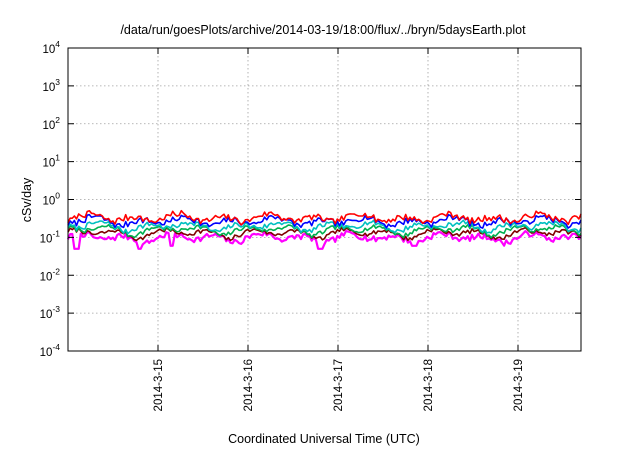 This screenshot has width=640, height=453. I want to click on x-tick-label: 2014-3-16, so click(249, 385).